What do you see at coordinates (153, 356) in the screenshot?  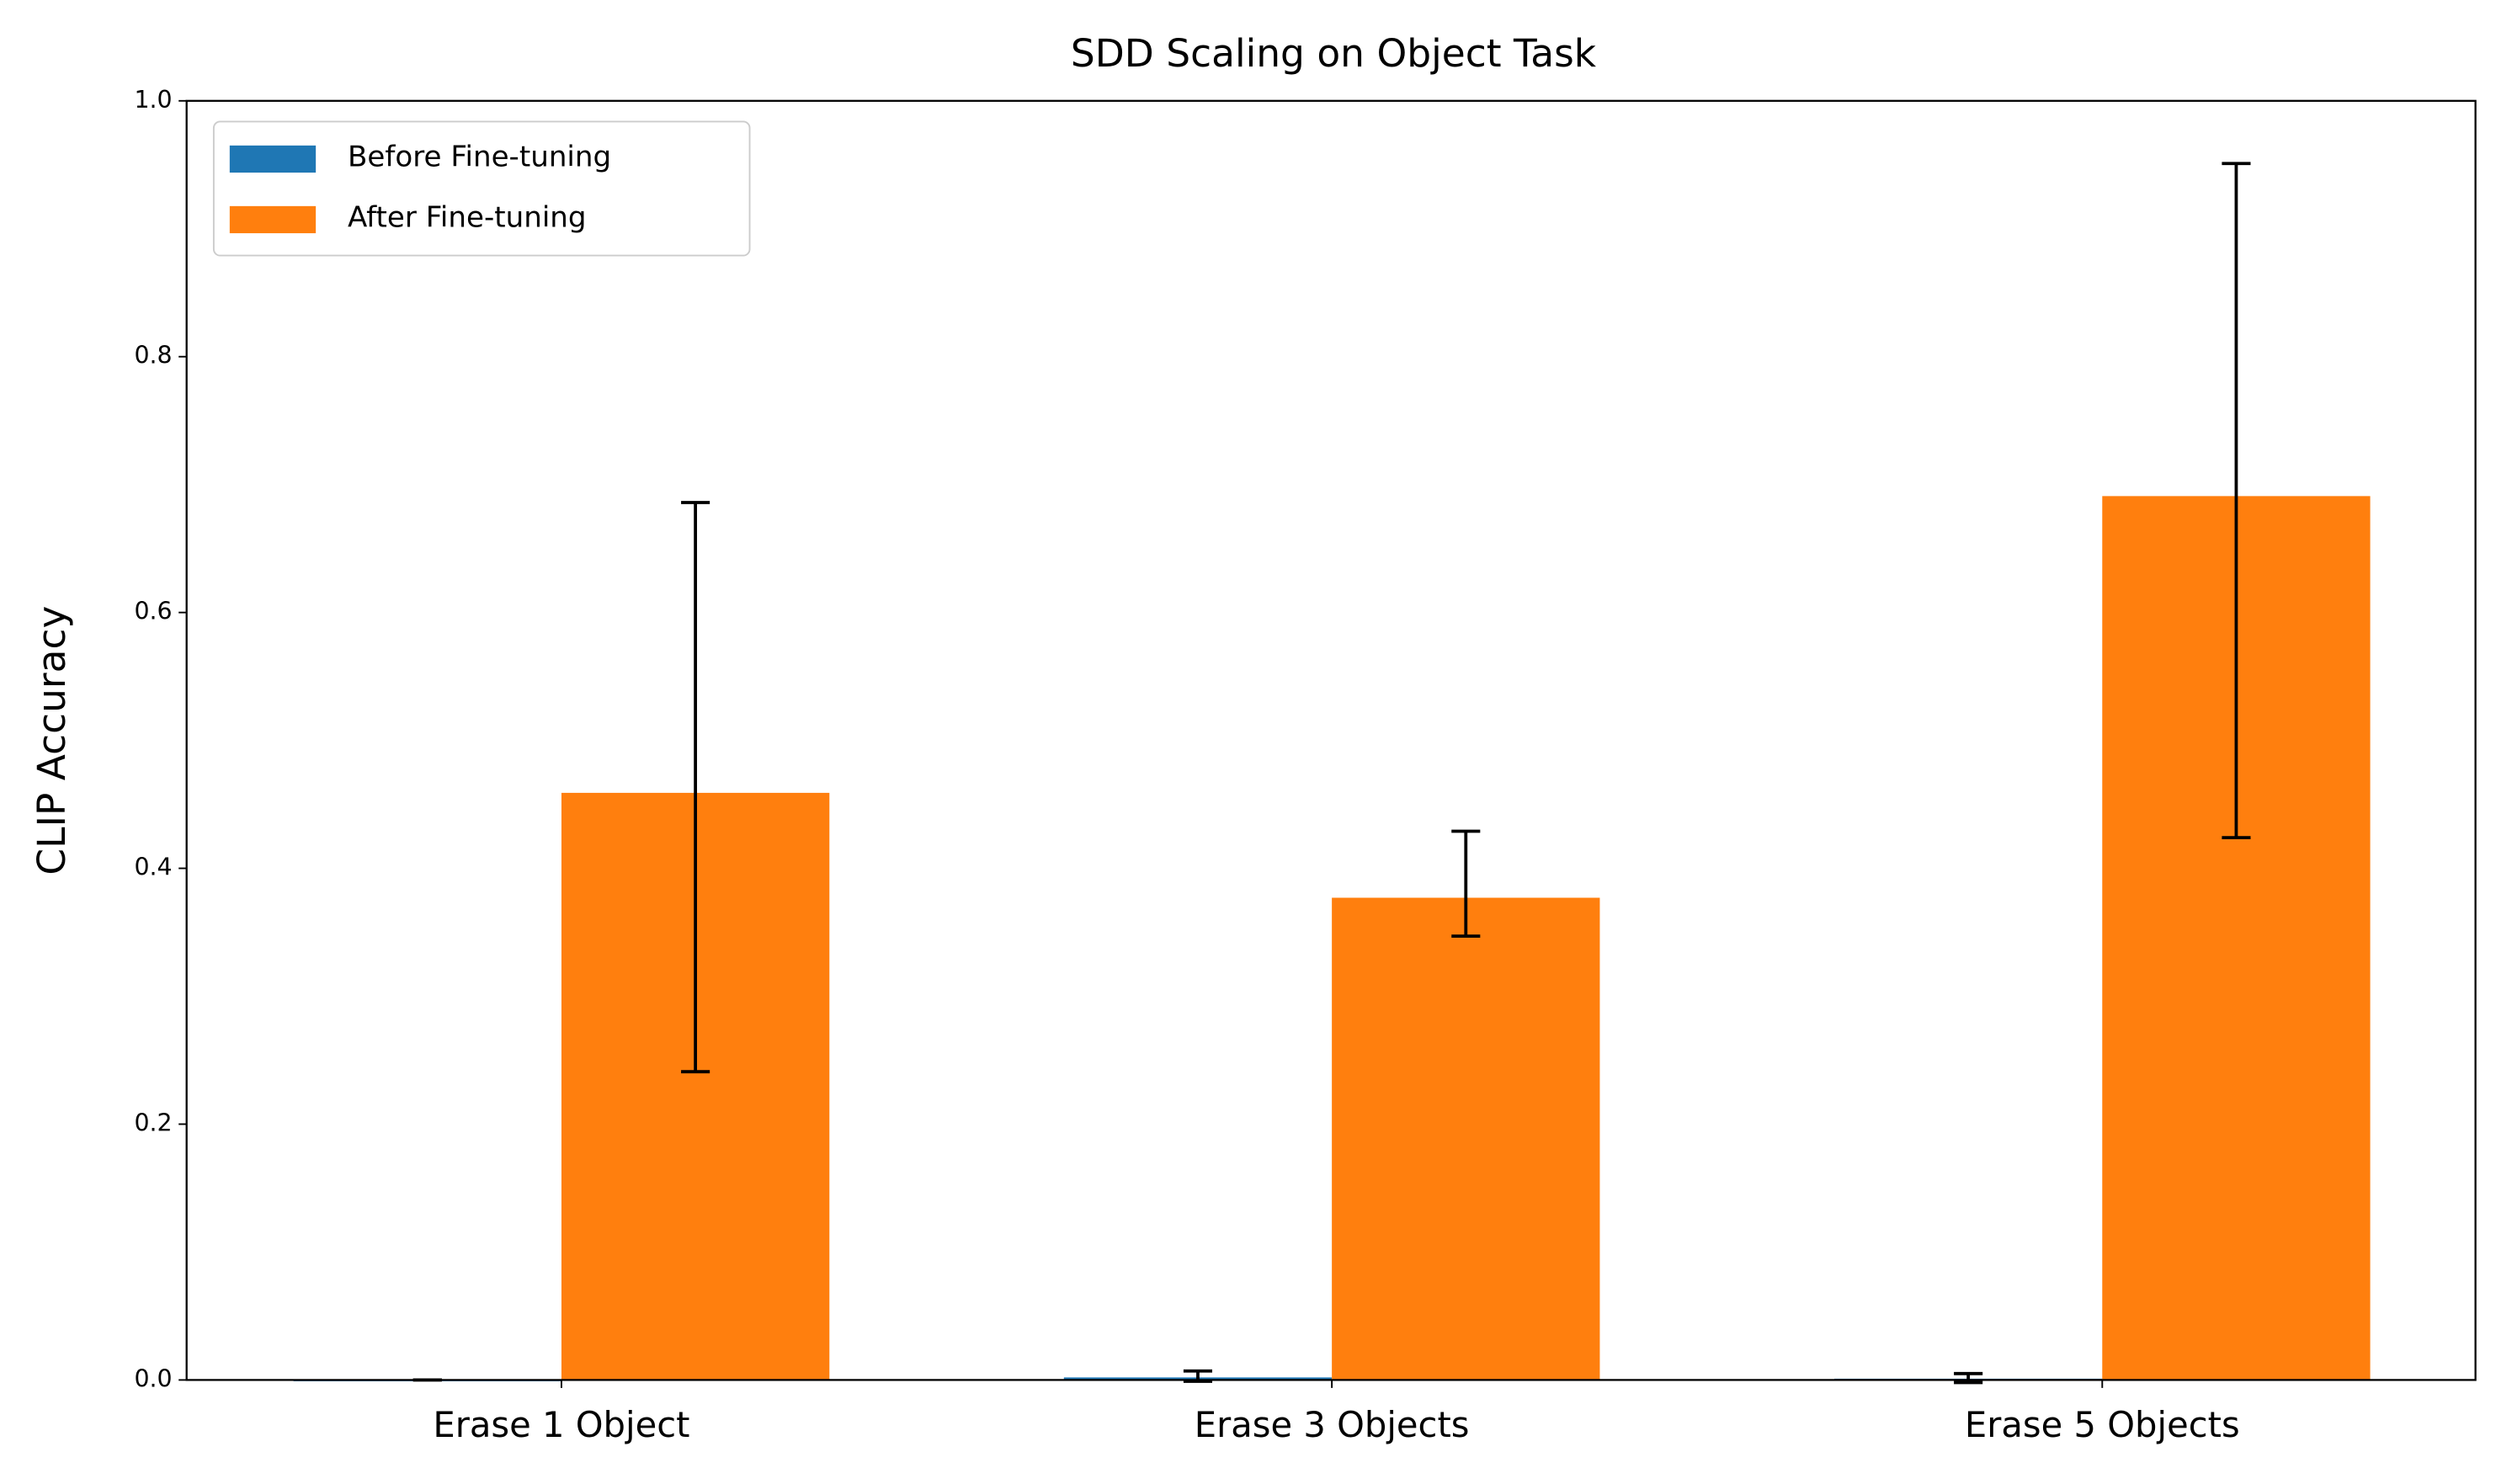 I see `y-tick-label: 0.8` at bounding box center [153, 356].